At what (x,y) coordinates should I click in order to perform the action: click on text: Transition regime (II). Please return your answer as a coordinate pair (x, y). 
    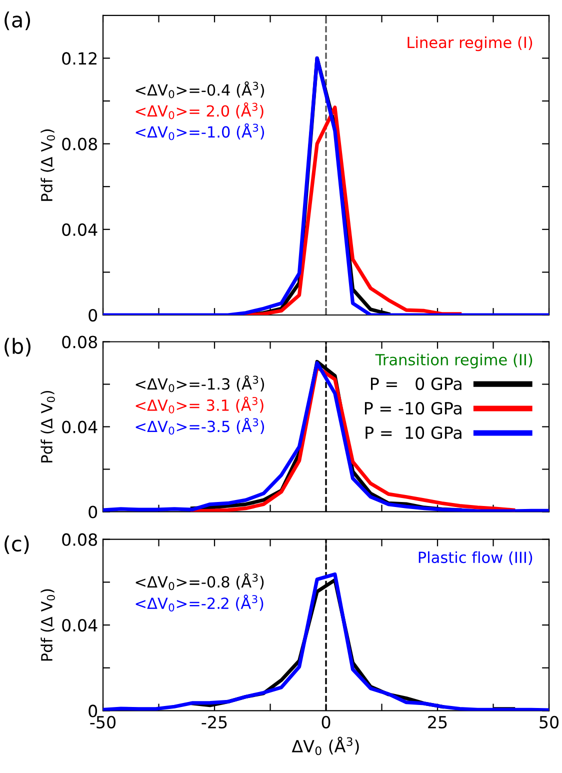
    Looking at the image, I should click on (453, 361).